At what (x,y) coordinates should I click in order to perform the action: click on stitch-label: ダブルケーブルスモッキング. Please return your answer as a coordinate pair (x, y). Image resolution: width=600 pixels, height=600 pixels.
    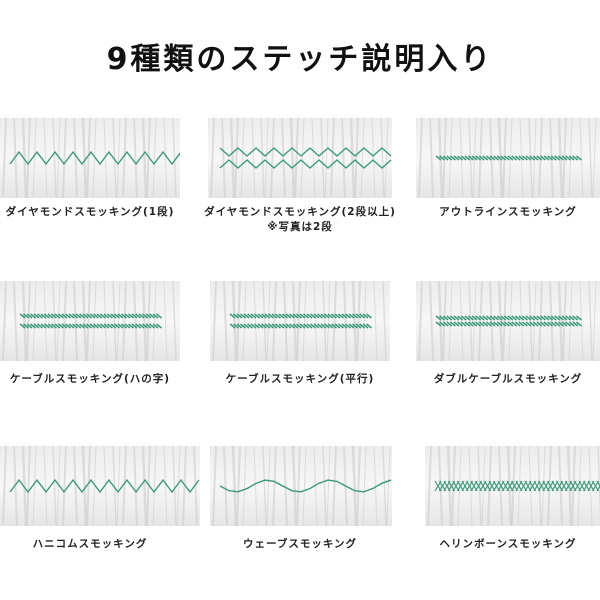
    Looking at the image, I should click on (499, 379).